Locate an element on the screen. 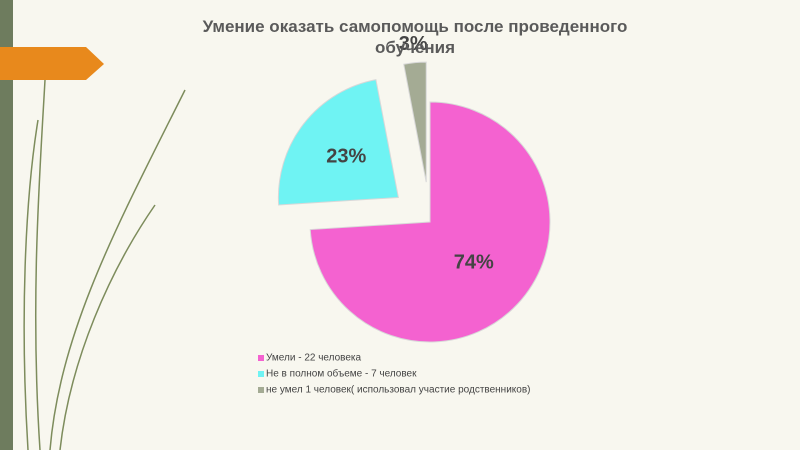  side-stripe is located at coordinates (6, 225).